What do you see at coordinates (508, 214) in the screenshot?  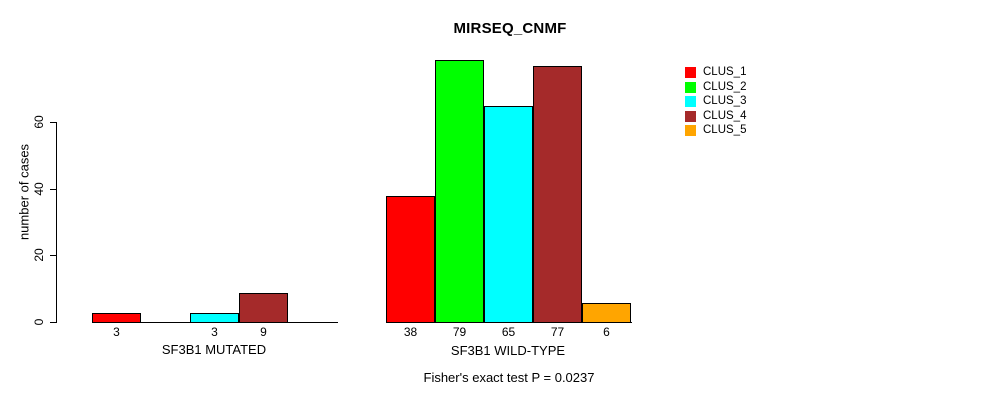 I see `bar-clus_3-group2` at bounding box center [508, 214].